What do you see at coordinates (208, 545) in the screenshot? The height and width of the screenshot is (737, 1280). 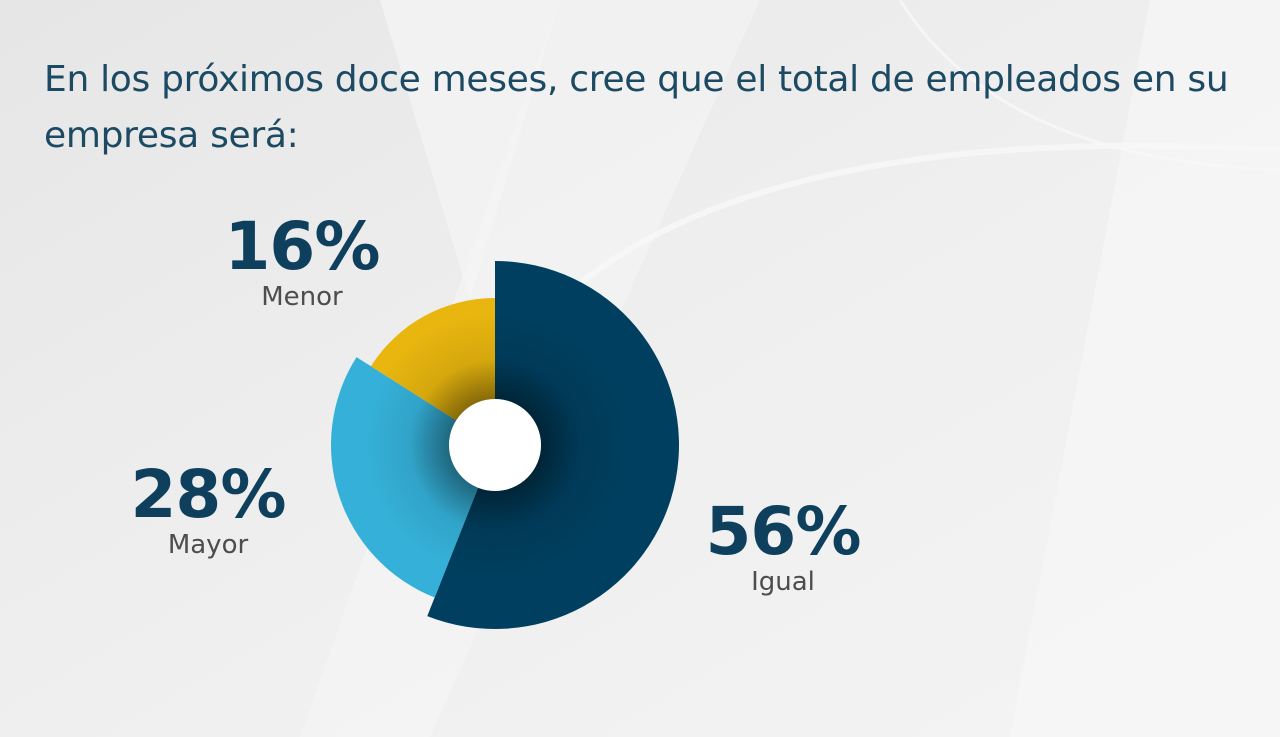 I see `slice-label-mayor: Mayor` at bounding box center [208, 545].